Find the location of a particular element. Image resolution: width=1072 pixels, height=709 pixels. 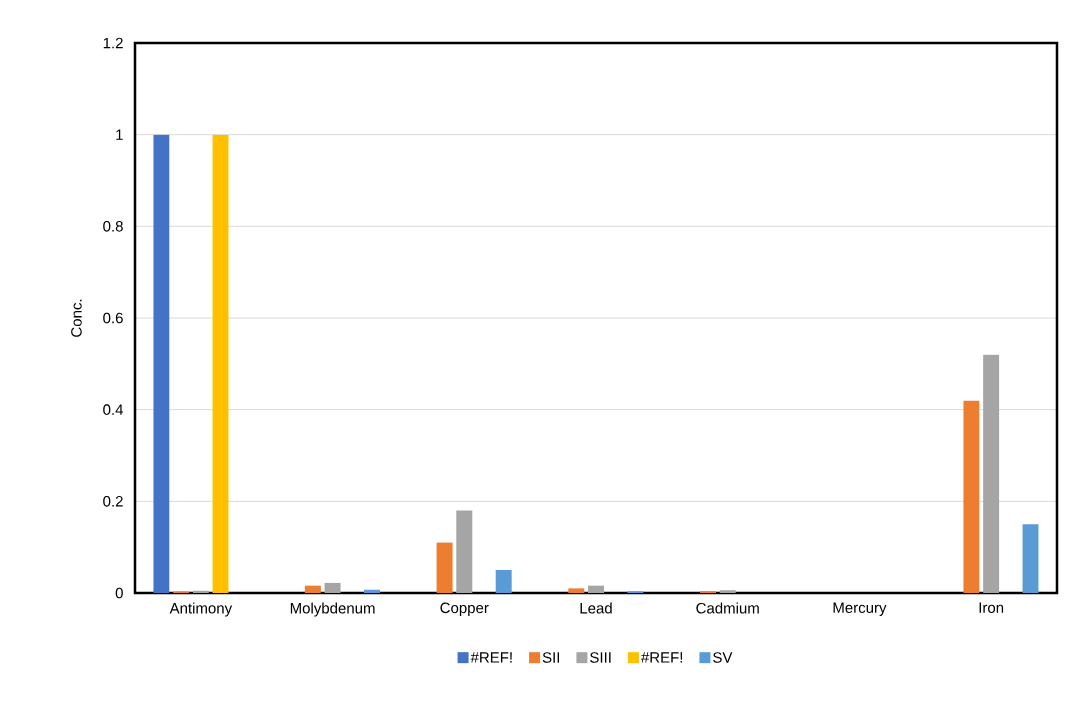

y-tick-label: 0.2 is located at coordinates (113, 501).